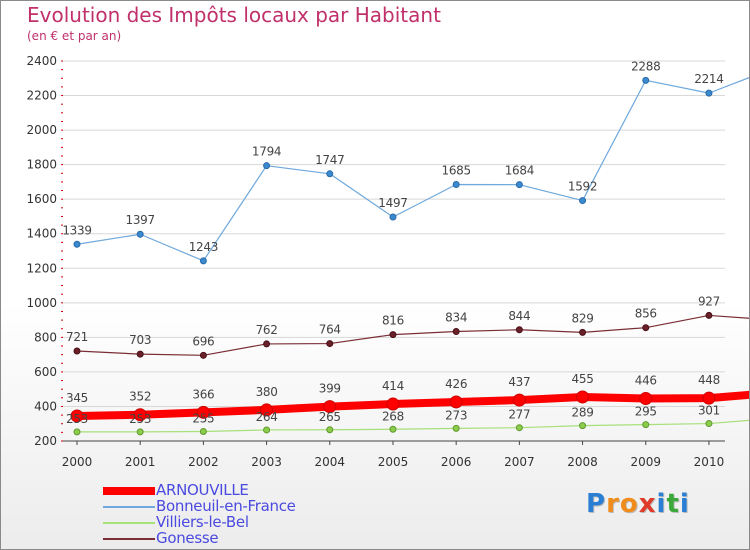 The image size is (750, 550). Describe the element at coordinates (266, 462) in the screenshot. I see `x-tick-label: 2003` at that location.